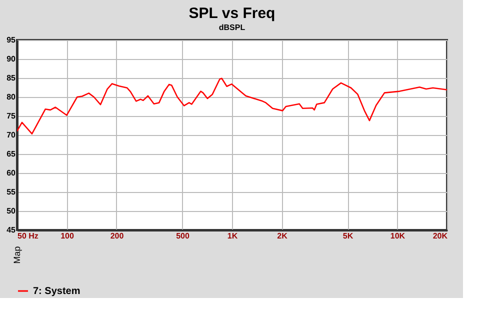  What do you see at coordinates (232, 27) in the screenshot?
I see `y-axis-title: dBSPL` at bounding box center [232, 27].